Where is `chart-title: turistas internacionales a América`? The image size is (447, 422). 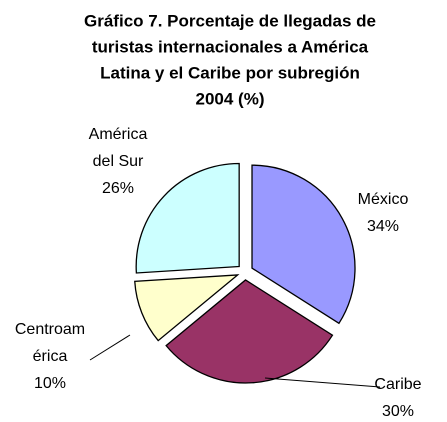
chart-title: turistas internacionales a América is located at coordinates (230, 46).